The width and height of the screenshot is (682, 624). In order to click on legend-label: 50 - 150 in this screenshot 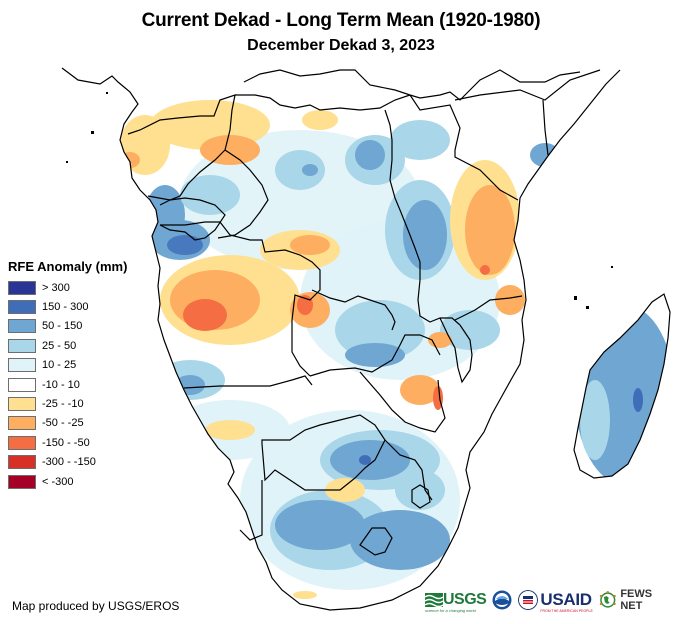, I will do `click(62, 326)`.